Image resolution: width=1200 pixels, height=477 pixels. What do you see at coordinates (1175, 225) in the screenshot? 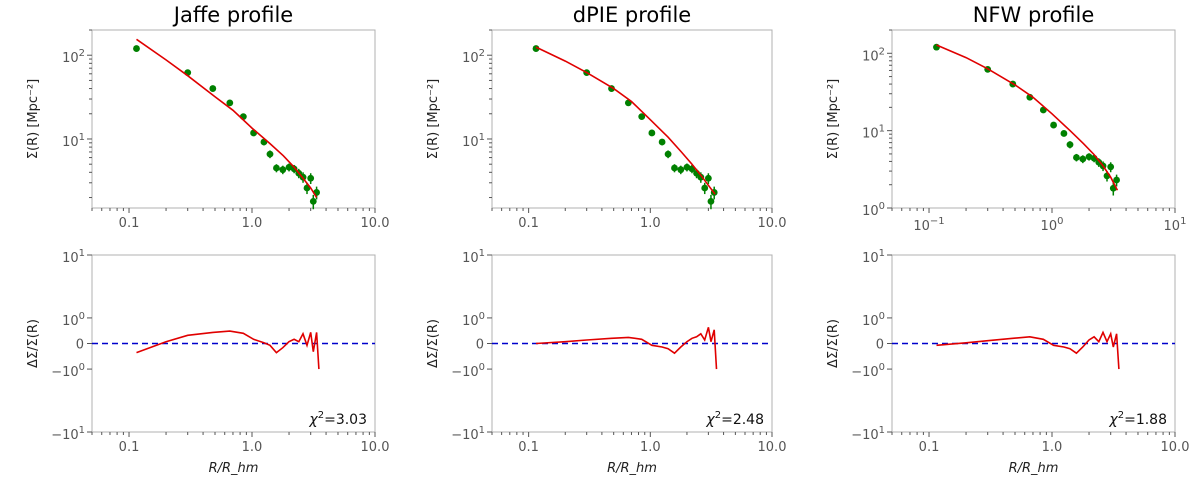
I see `x-tick-label: 10¹` at bounding box center [1175, 225].